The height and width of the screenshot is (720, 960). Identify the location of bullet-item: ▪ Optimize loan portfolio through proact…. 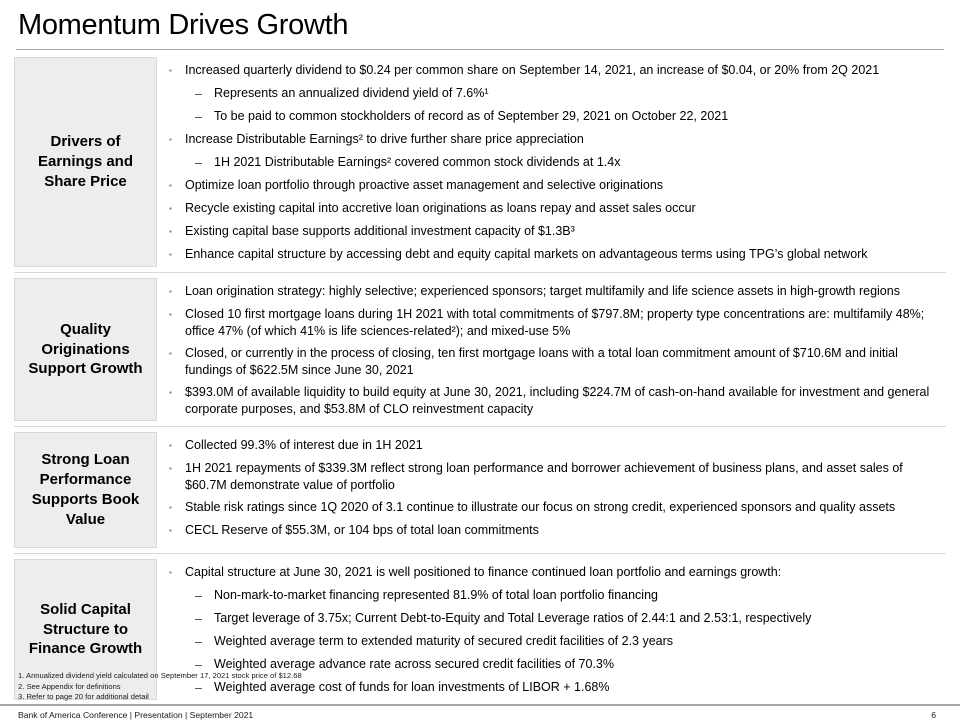
(556, 185).